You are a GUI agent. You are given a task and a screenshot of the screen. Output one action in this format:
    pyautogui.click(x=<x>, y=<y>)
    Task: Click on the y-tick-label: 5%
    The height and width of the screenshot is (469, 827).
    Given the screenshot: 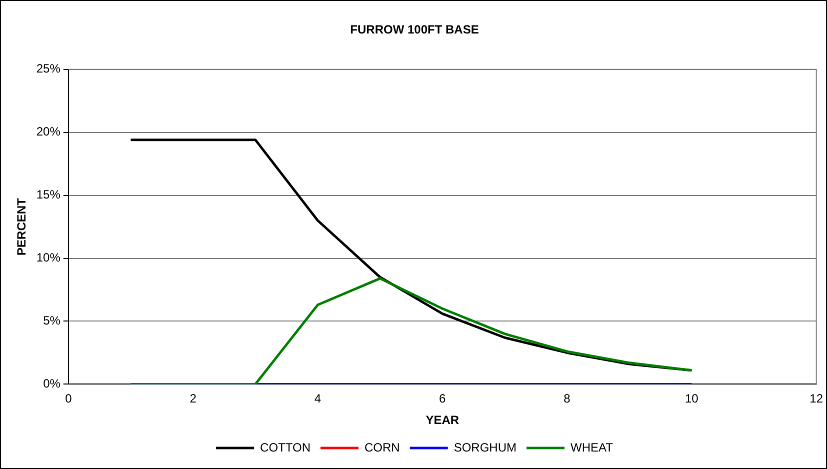 What is the action you would take?
    pyautogui.click(x=52, y=321)
    